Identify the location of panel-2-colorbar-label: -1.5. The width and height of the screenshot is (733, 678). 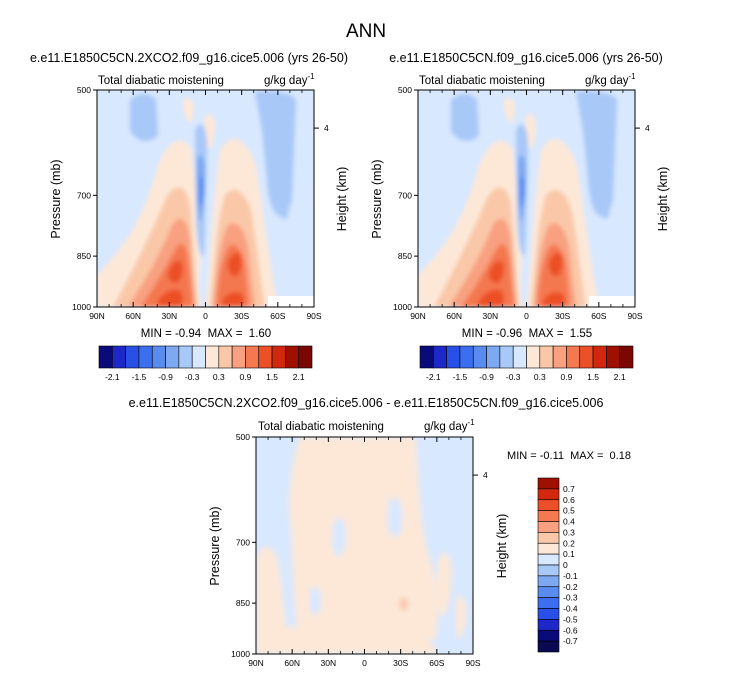
(460, 377).